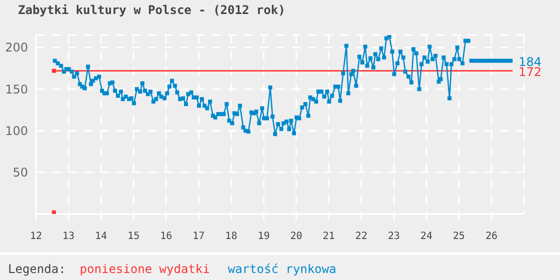  What do you see at coordinates (296, 236) in the screenshot?
I see `x-tick-label: 20` at bounding box center [296, 236].